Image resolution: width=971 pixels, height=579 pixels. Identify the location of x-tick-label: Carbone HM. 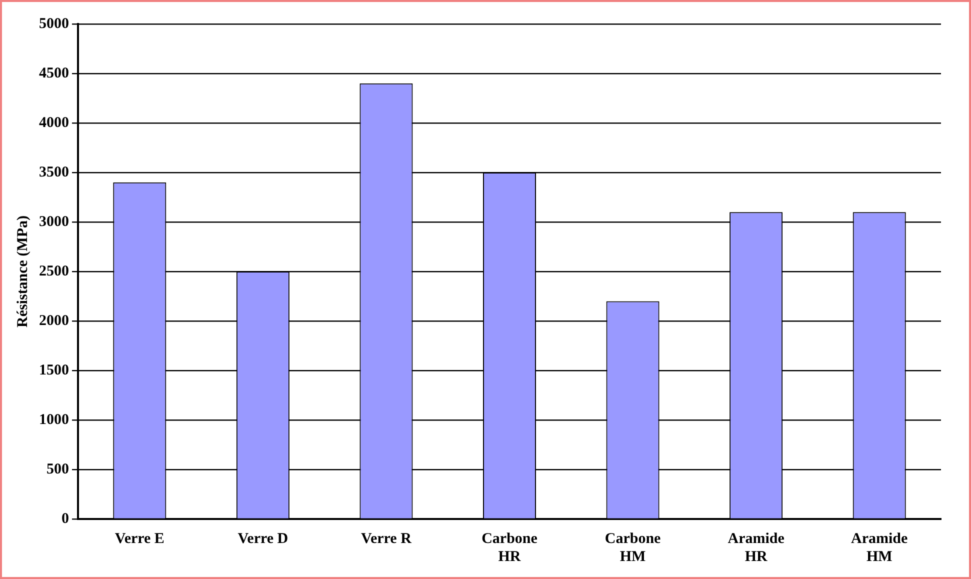
(633, 547).